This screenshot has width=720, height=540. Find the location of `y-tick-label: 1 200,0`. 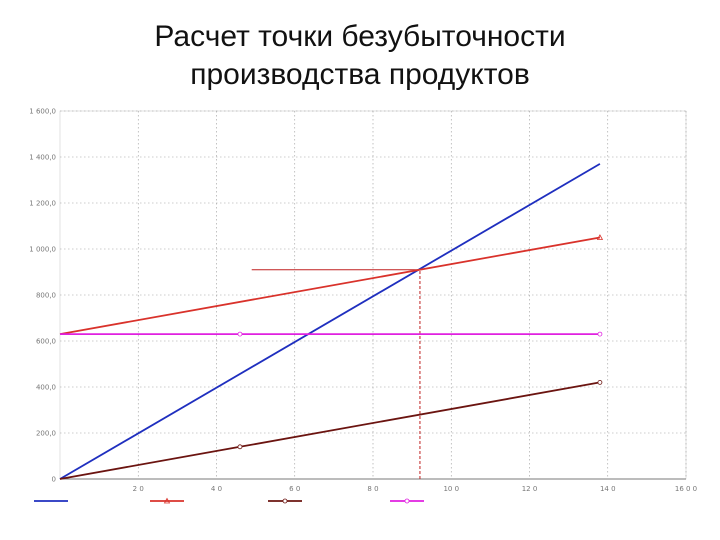

y-tick-label: 1 200,0 is located at coordinates (42, 204).